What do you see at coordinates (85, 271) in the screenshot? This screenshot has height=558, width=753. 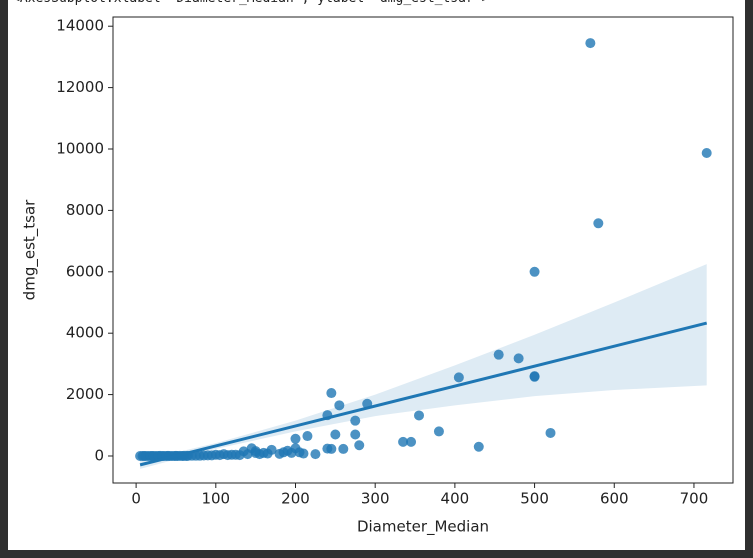 I see `y-tick-label: 6000` at bounding box center [85, 271].